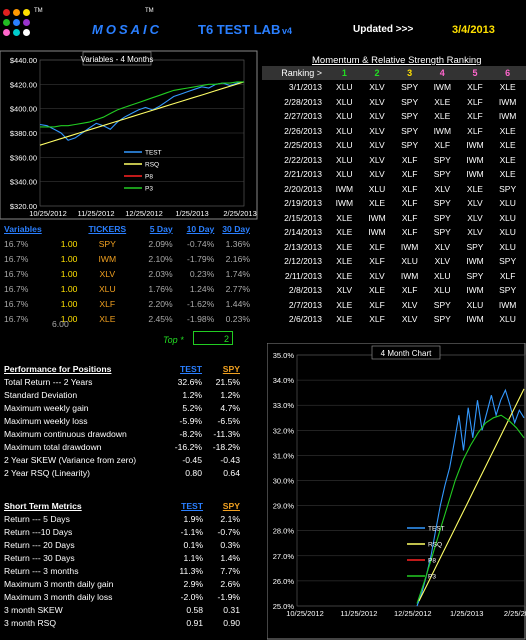 The height and width of the screenshot is (640, 526). I want to click on ranking-date: 2/19/2013, so click(303, 203).